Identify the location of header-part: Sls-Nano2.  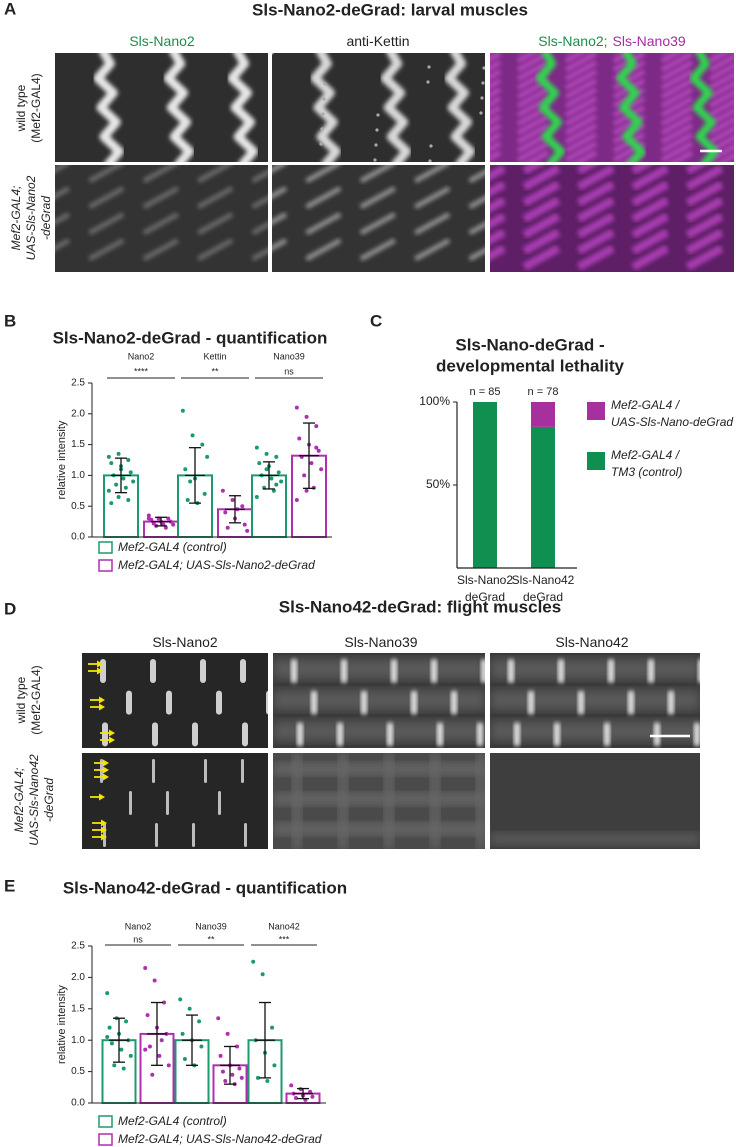
(185, 642).